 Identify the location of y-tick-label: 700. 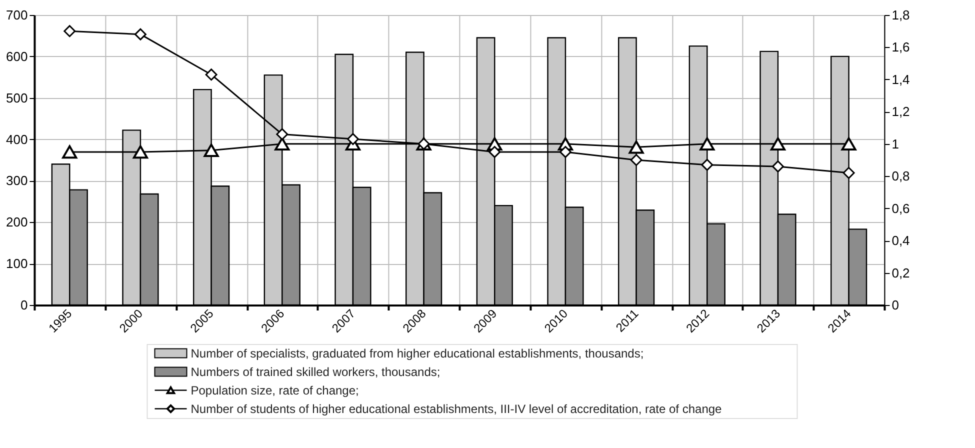
(17, 15).